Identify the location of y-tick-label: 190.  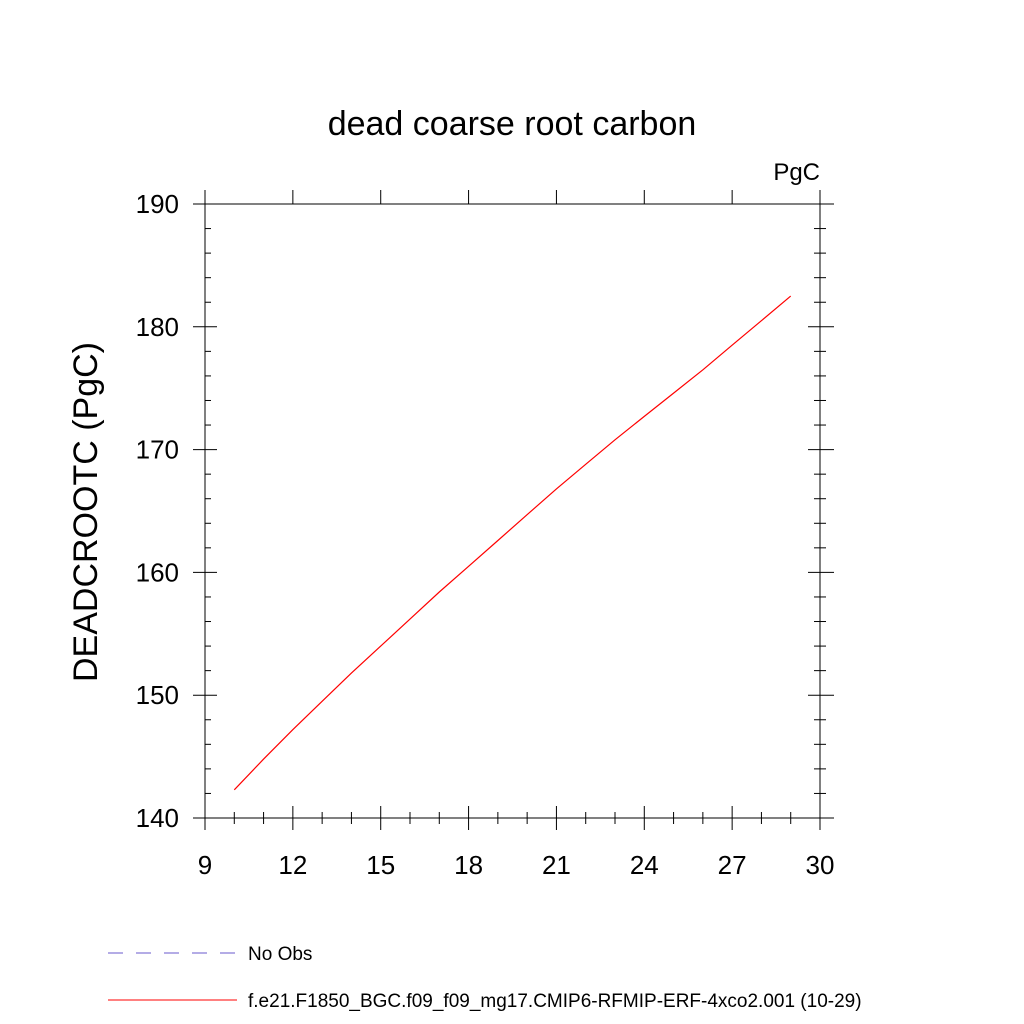
(157, 204).